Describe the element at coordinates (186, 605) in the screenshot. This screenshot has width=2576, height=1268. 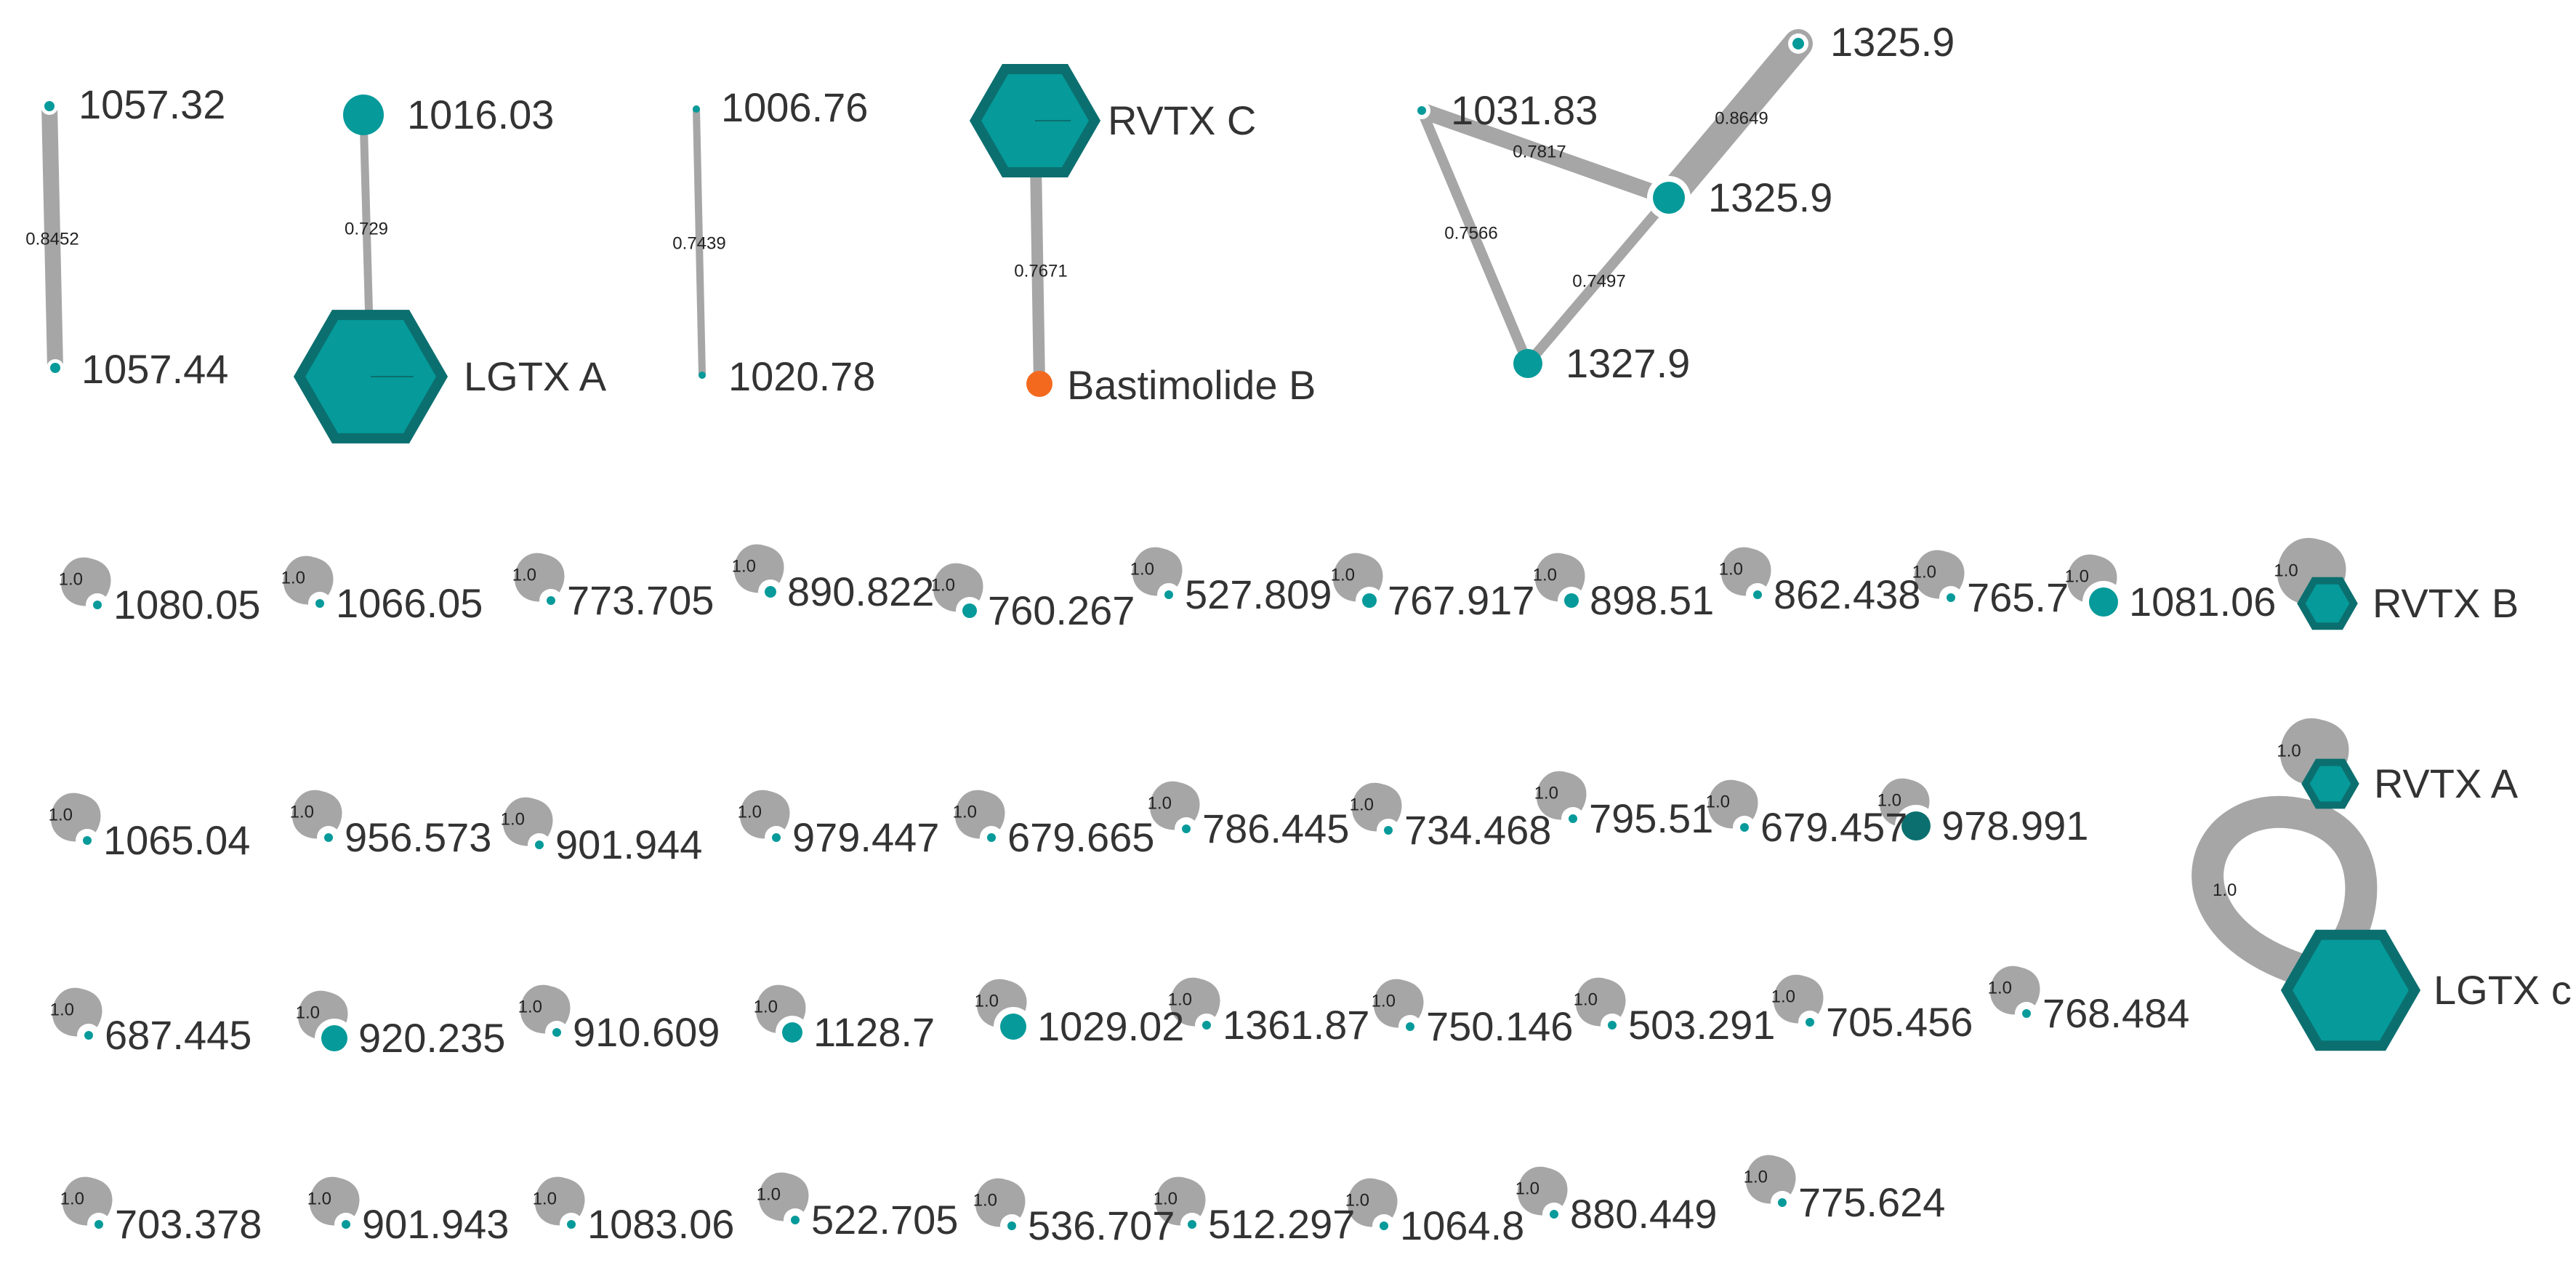
I see `node-label: 1080.05` at that location.